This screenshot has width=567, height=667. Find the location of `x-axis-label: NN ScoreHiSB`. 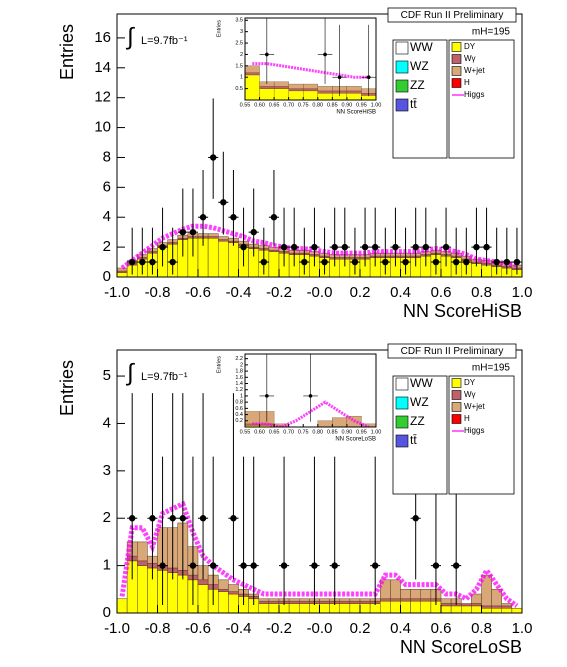

x-axis-label: NN ScoreHiSB is located at coordinates (462, 311).